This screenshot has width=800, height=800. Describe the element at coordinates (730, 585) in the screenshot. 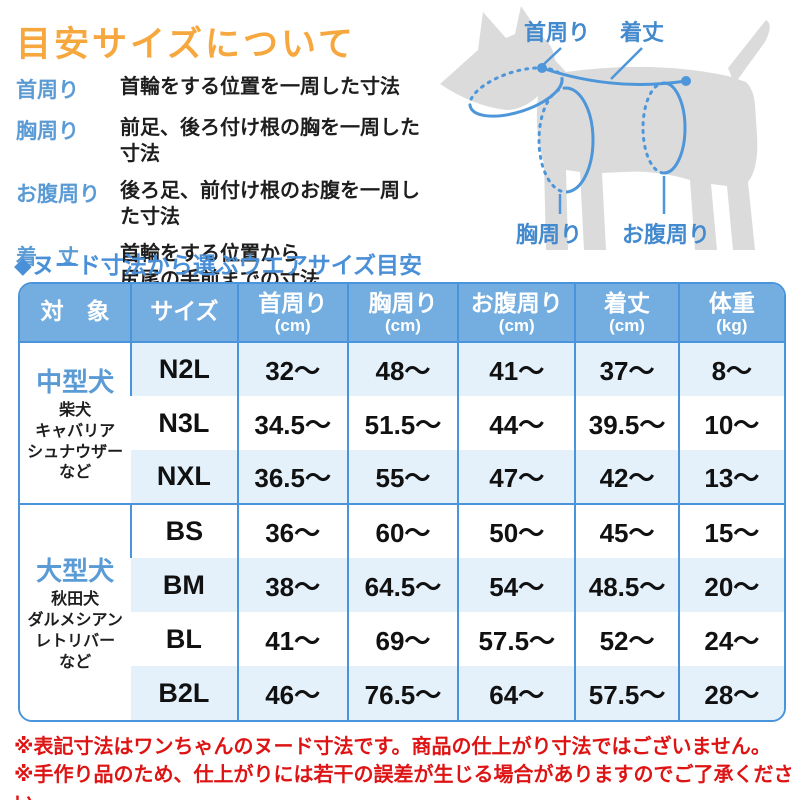

I see `value-cell: 20～` at that location.